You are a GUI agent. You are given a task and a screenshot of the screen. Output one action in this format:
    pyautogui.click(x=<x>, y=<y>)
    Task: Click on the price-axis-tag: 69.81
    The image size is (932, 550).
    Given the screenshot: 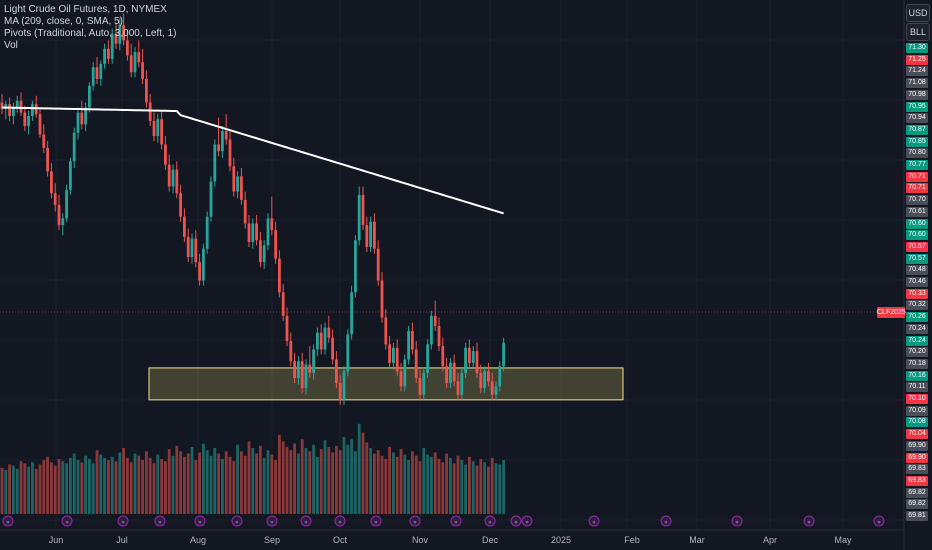 What is the action you would take?
    pyautogui.click(x=917, y=516)
    